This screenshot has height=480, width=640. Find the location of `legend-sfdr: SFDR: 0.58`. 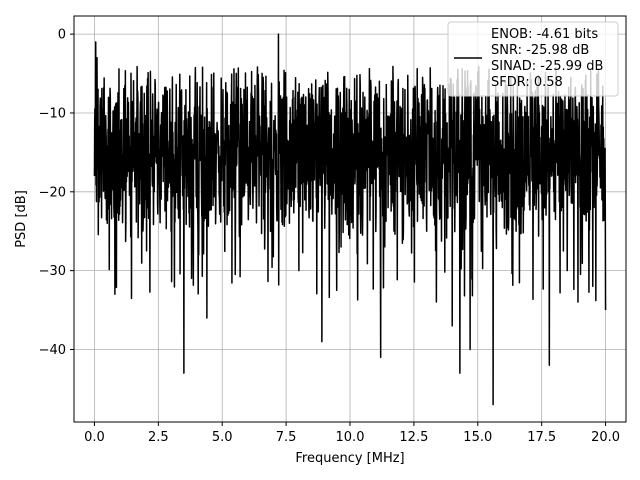

legend-sfdr: SFDR: 0.58 is located at coordinates (527, 82).